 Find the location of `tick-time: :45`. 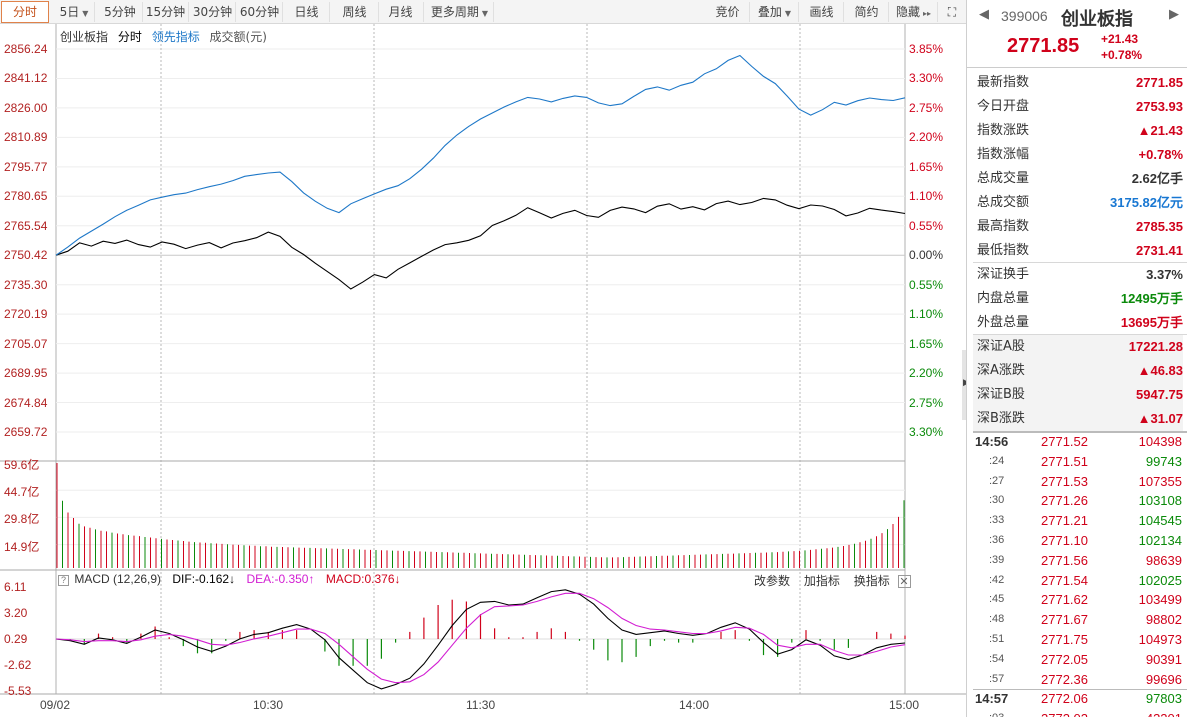

tick-time: :45 is located at coordinates (997, 599).